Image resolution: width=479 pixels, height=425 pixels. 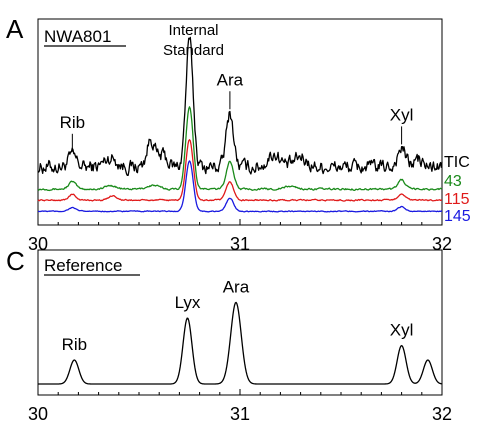 I want to click on panel-a-letter: A, so click(x=15, y=29).